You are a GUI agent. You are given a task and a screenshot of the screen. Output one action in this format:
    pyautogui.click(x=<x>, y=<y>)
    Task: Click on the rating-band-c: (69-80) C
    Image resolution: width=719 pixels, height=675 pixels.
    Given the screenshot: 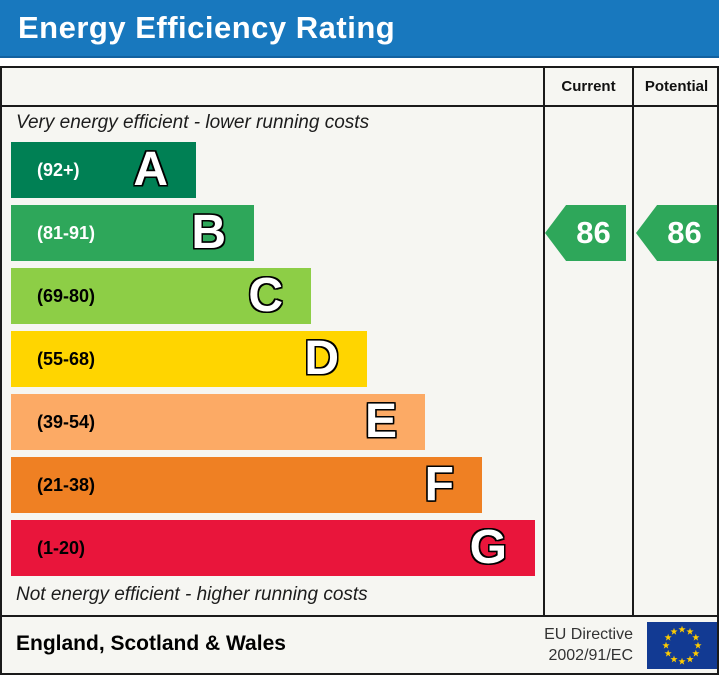 What is the action you would take?
    pyautogui.click(x=161, y=296)
    